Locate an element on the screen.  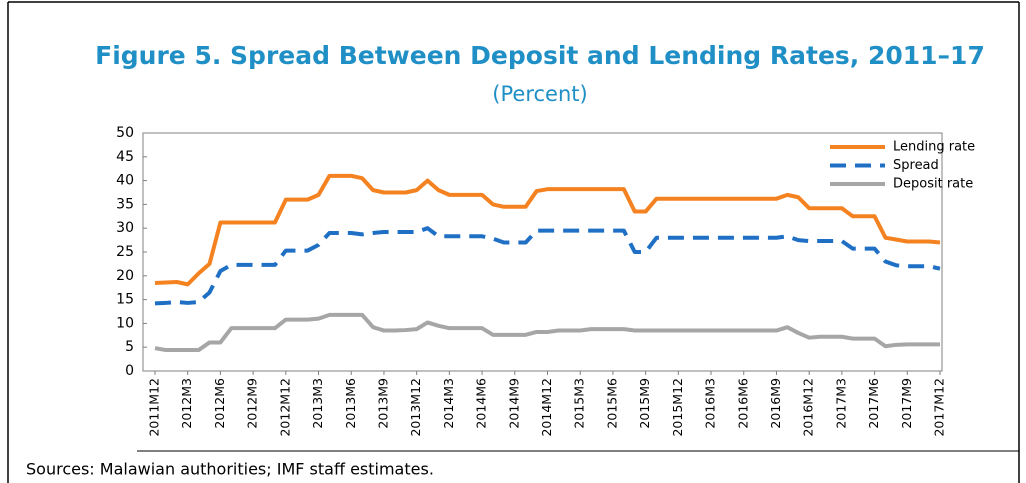
legend-label: Spread is located at coordinates (916, 165).